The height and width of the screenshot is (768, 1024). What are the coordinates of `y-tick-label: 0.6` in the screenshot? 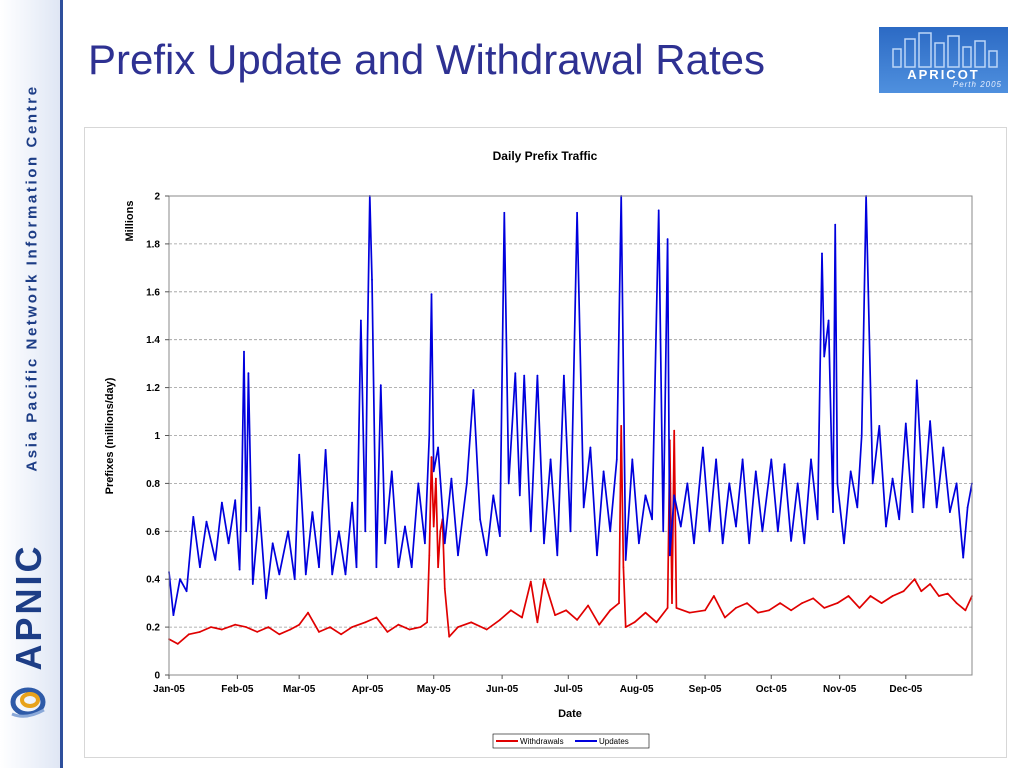 It's located at (153, 532).